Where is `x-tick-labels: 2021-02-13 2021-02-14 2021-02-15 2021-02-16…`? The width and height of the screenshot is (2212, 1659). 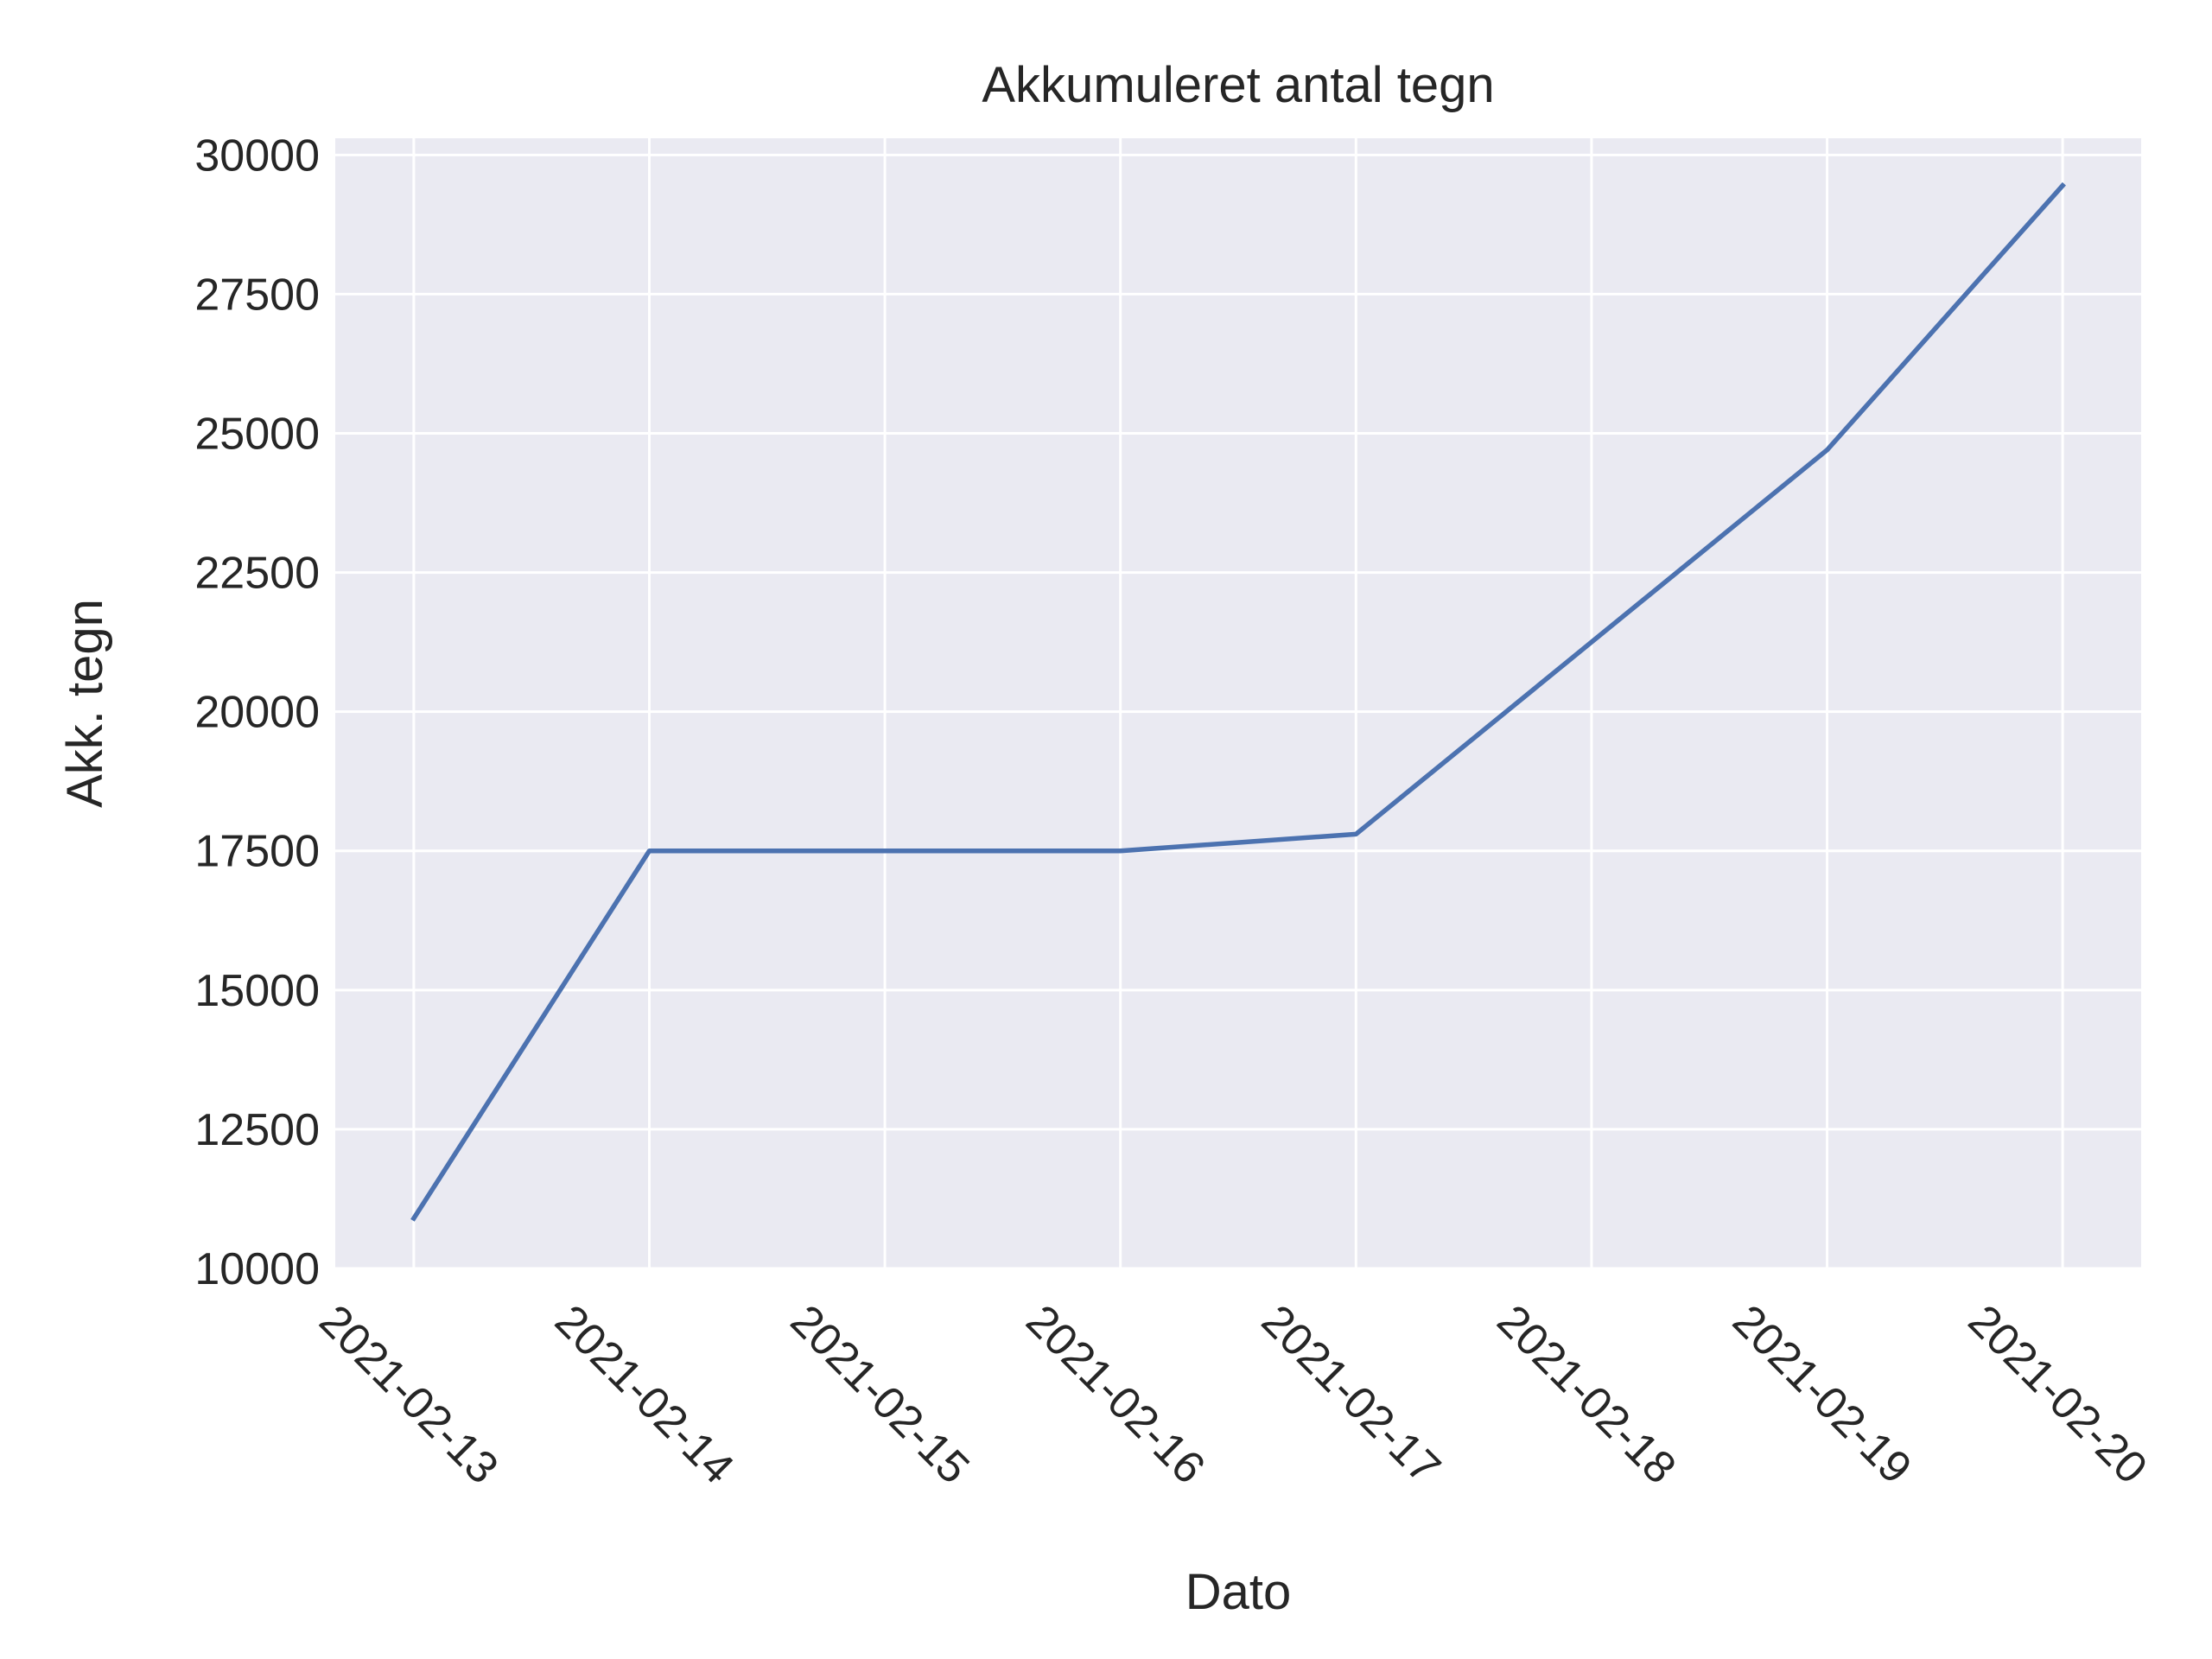
x-tick-labels: 2021-02-13 2021-02-14 2021-02-15 2021-02-16… is located at coordinates (1232, 1394).